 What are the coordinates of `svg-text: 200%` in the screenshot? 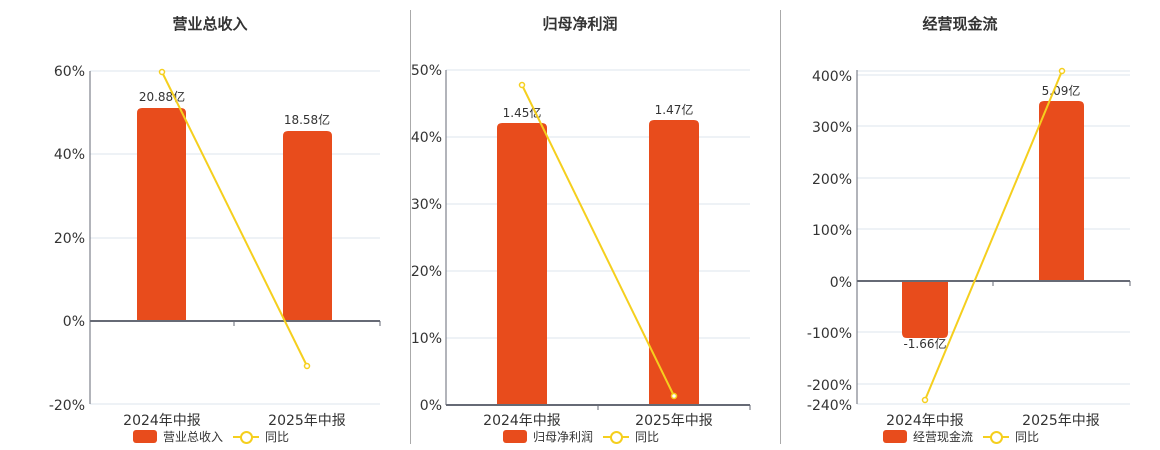 It's located at (832, 180).